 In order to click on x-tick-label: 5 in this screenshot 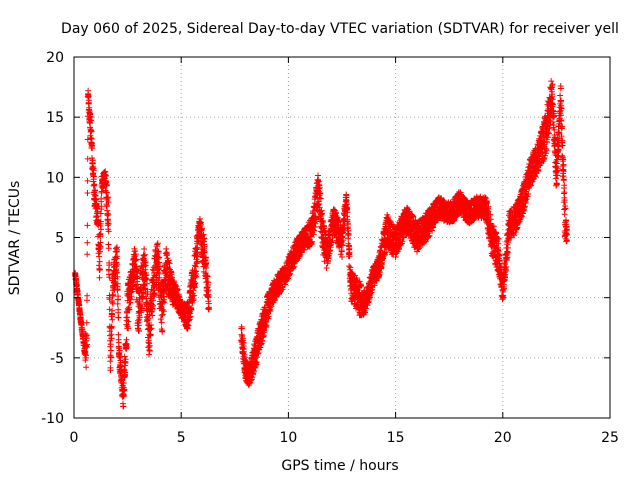, I will do `click(181, 438)`.